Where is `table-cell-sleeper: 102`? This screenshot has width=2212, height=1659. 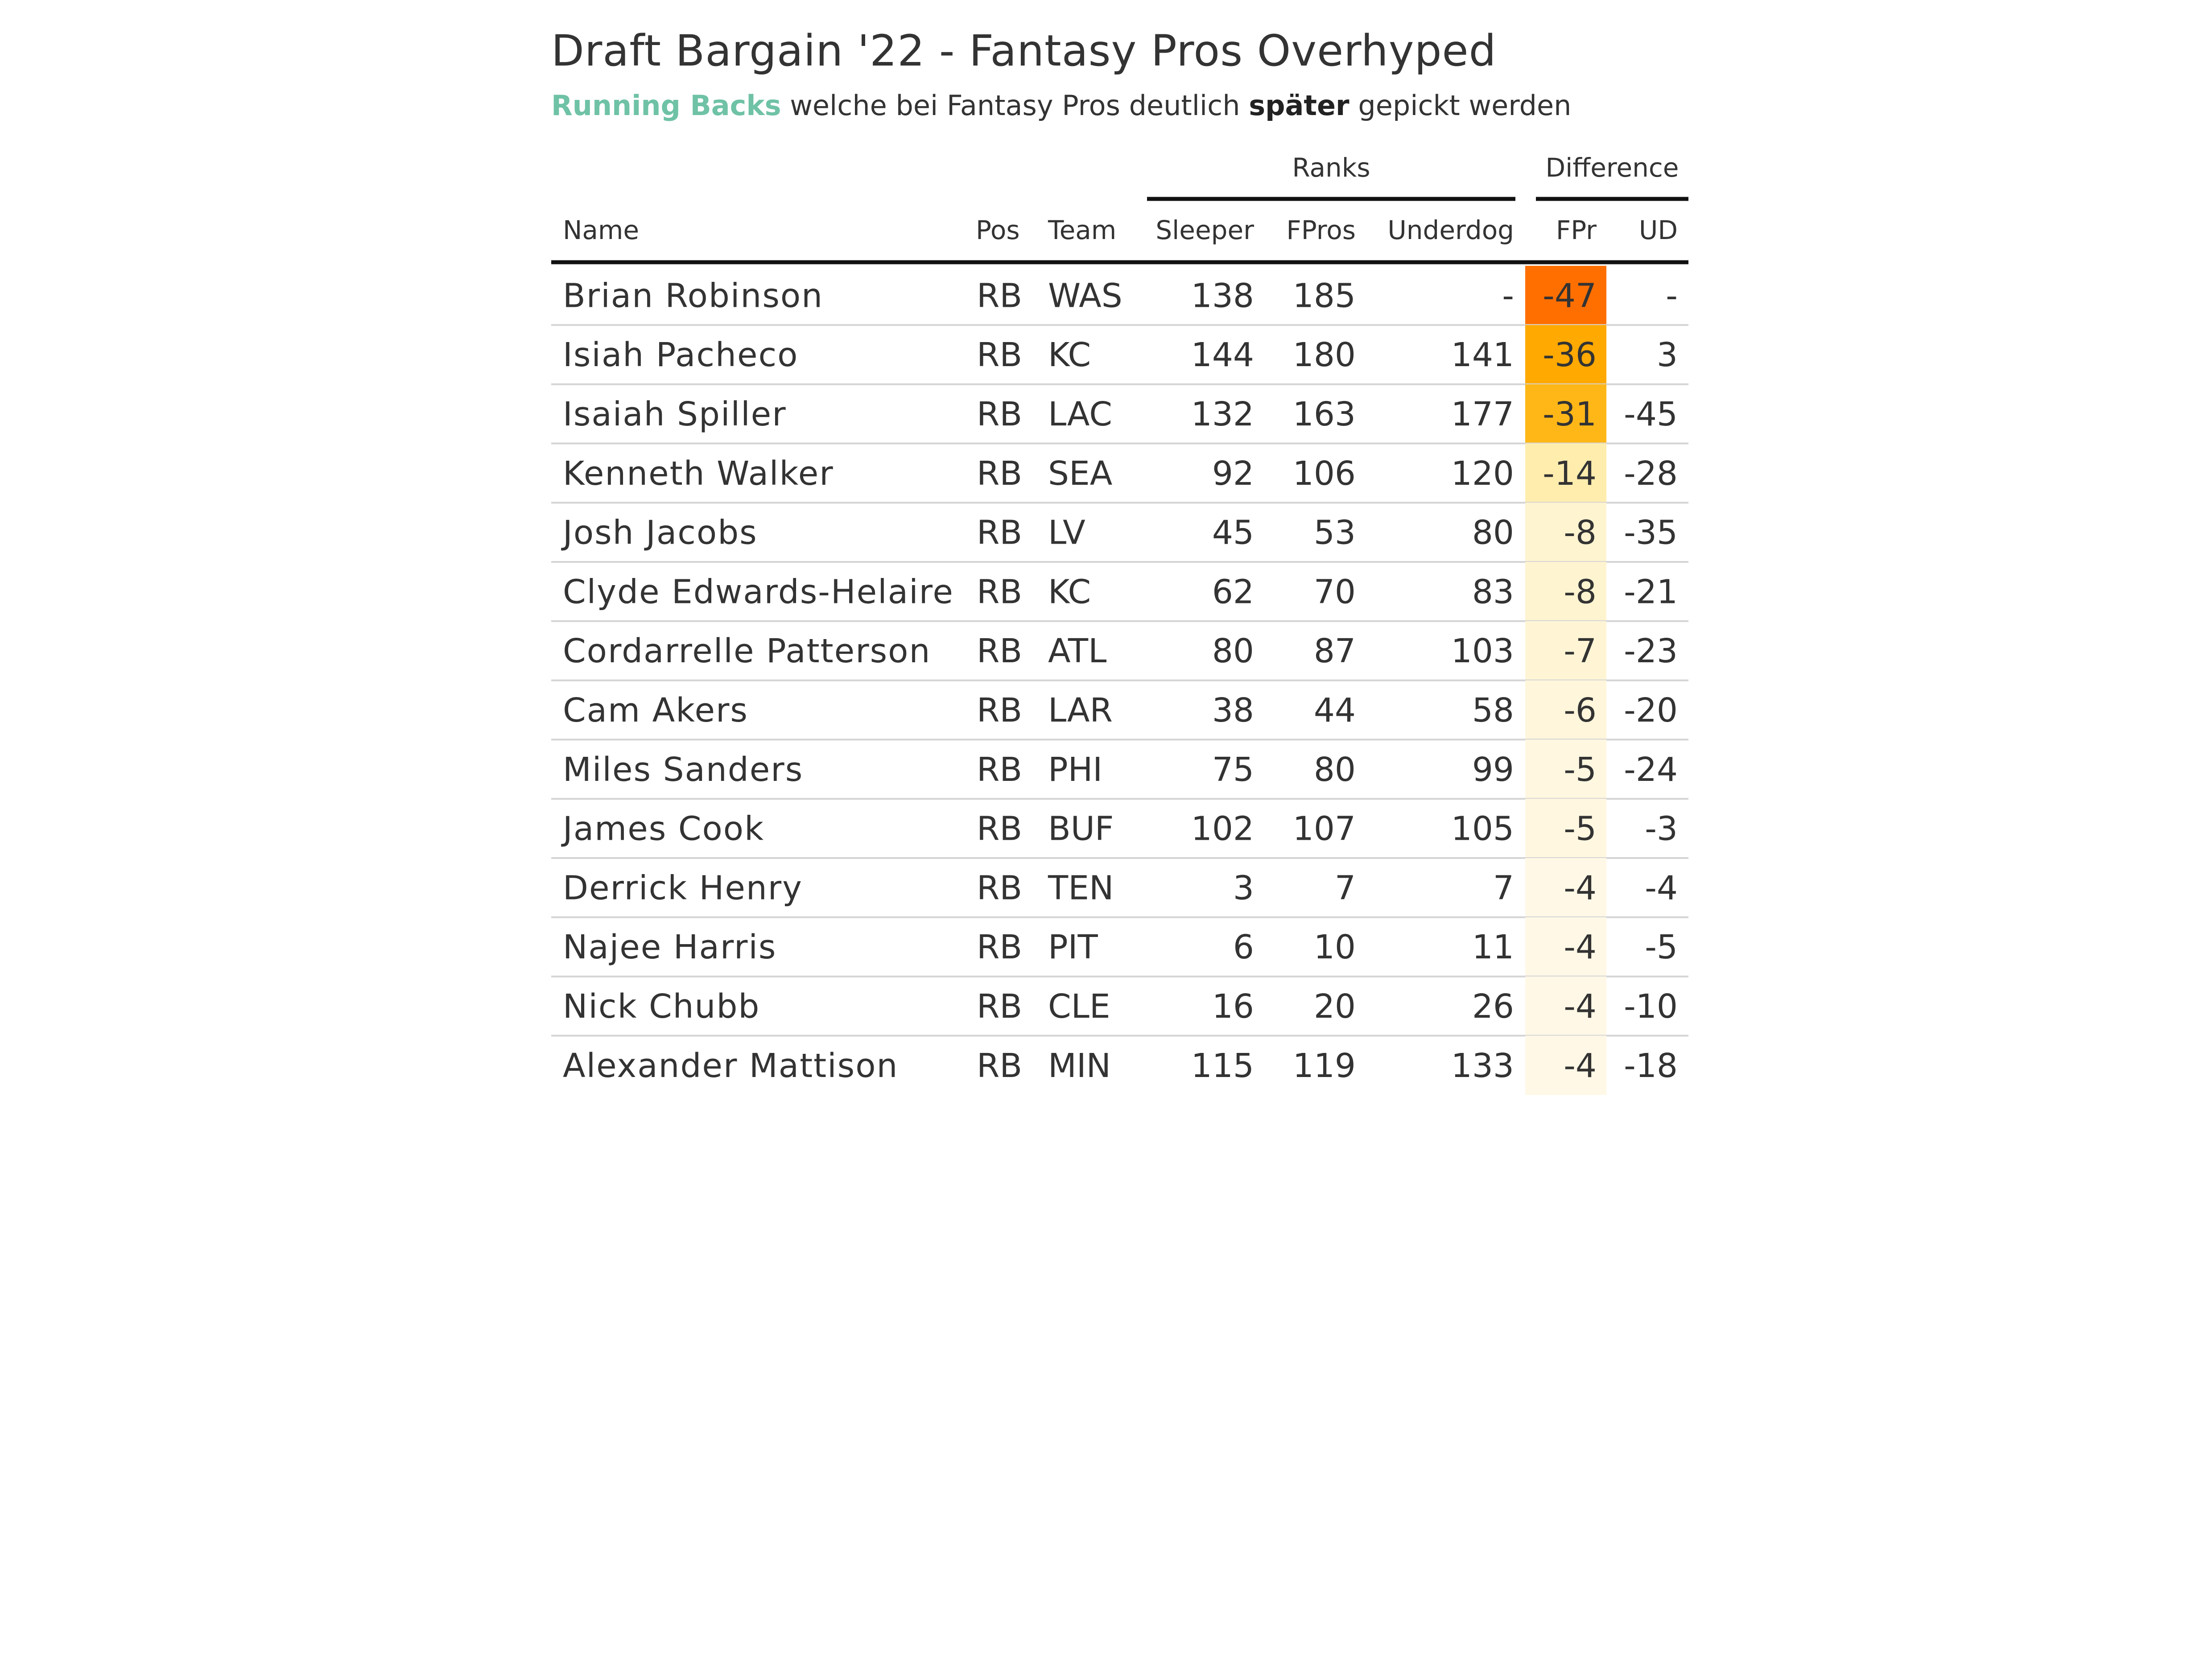
table-cell-sleeper: 102 is located at coordinates (1222, 829).